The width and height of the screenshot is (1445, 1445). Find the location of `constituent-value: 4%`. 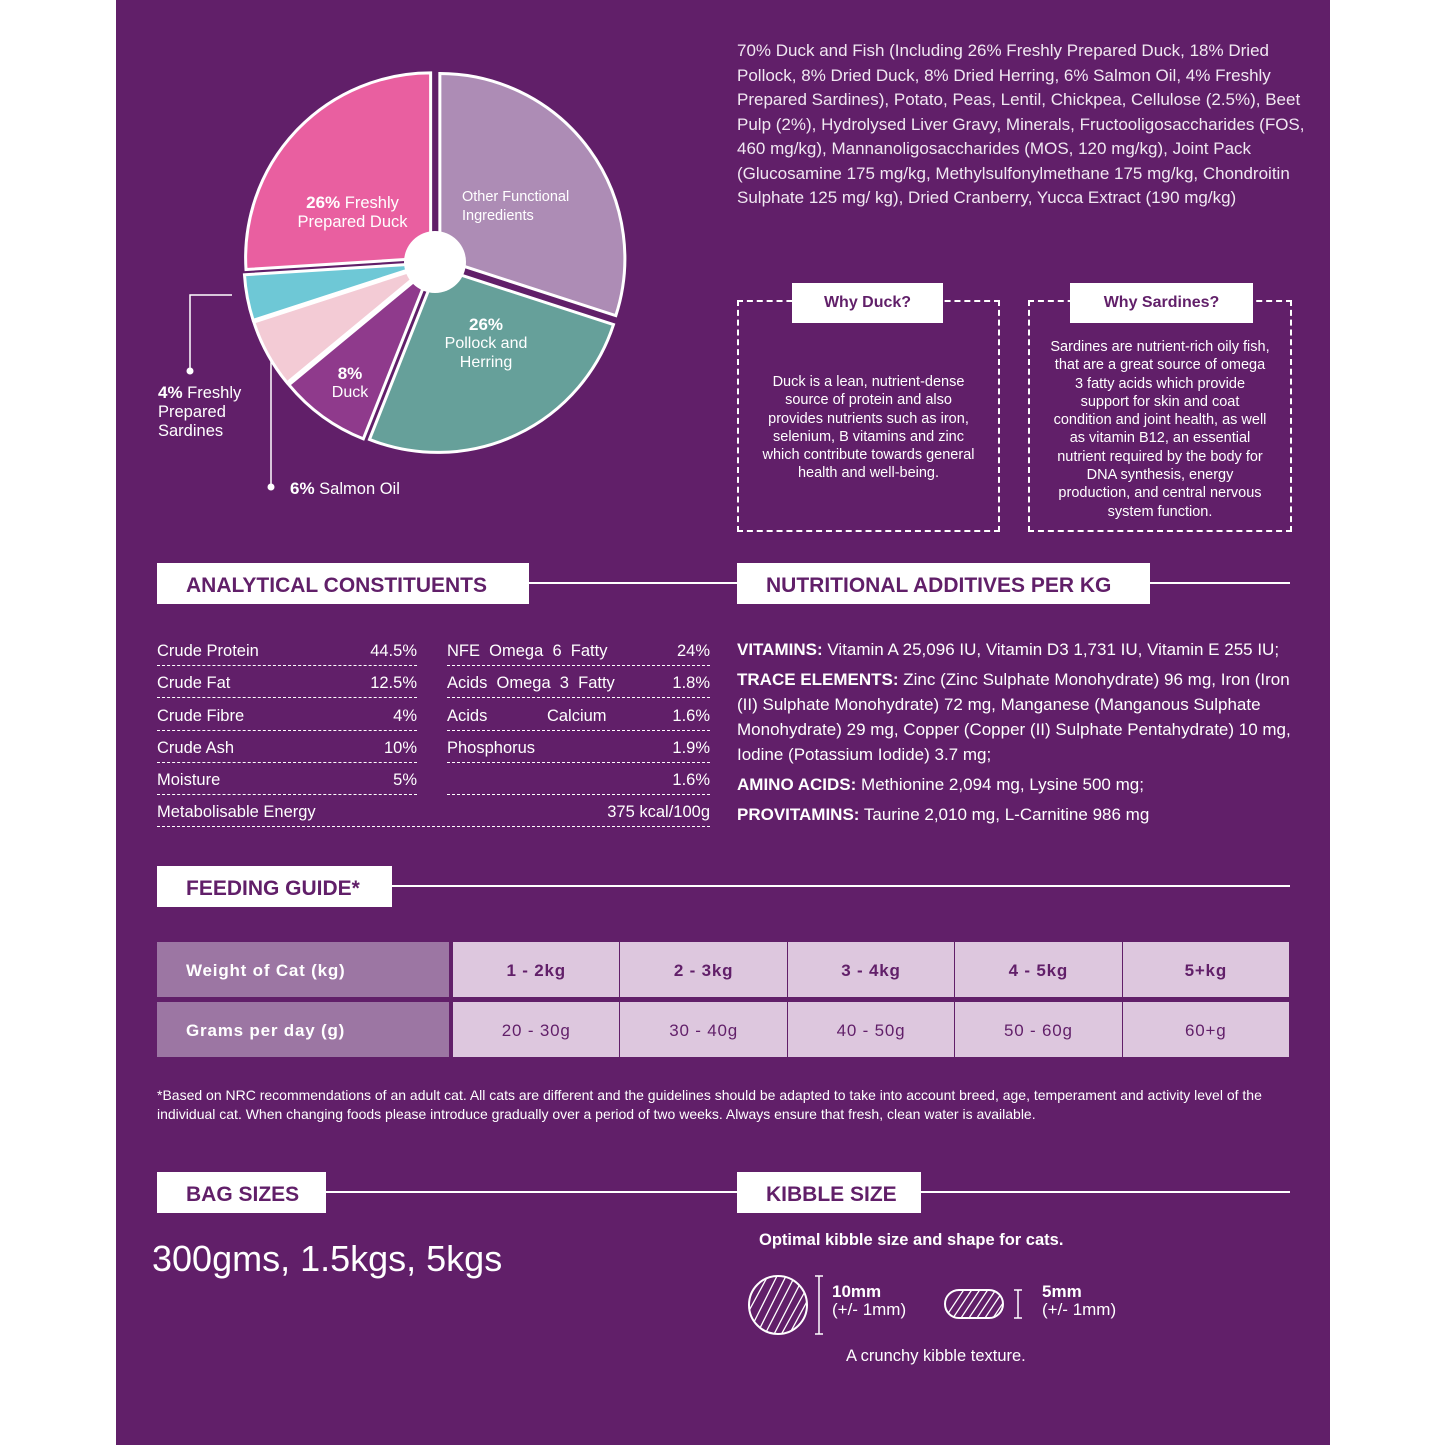

constituent-value: 4% is located at coordinates (405, 715).